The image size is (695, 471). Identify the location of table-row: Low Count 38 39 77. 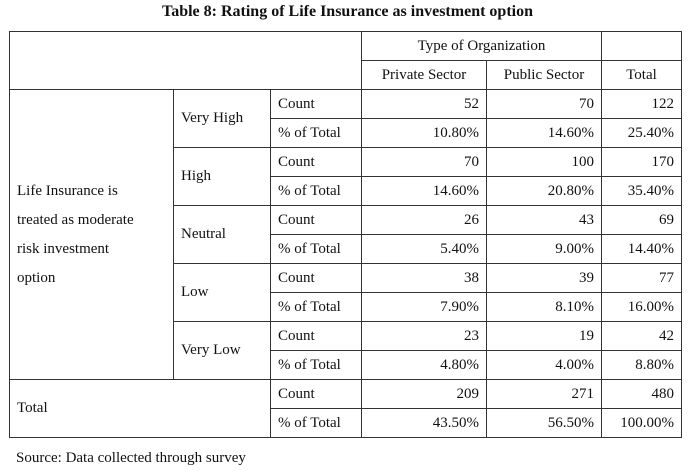
(346, 292).